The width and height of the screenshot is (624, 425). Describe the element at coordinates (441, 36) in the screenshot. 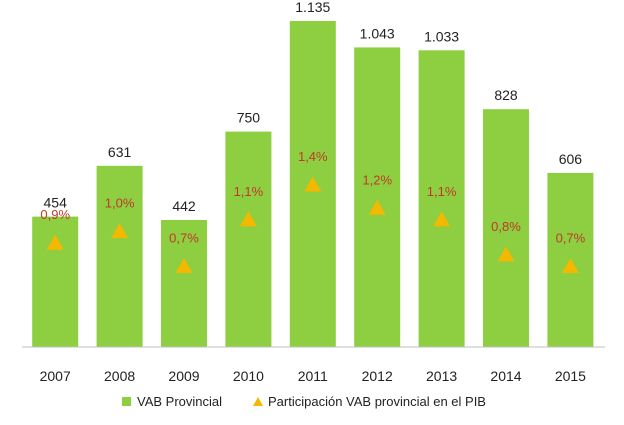

I see `bar-value-label-2013: 1.033` at that location.